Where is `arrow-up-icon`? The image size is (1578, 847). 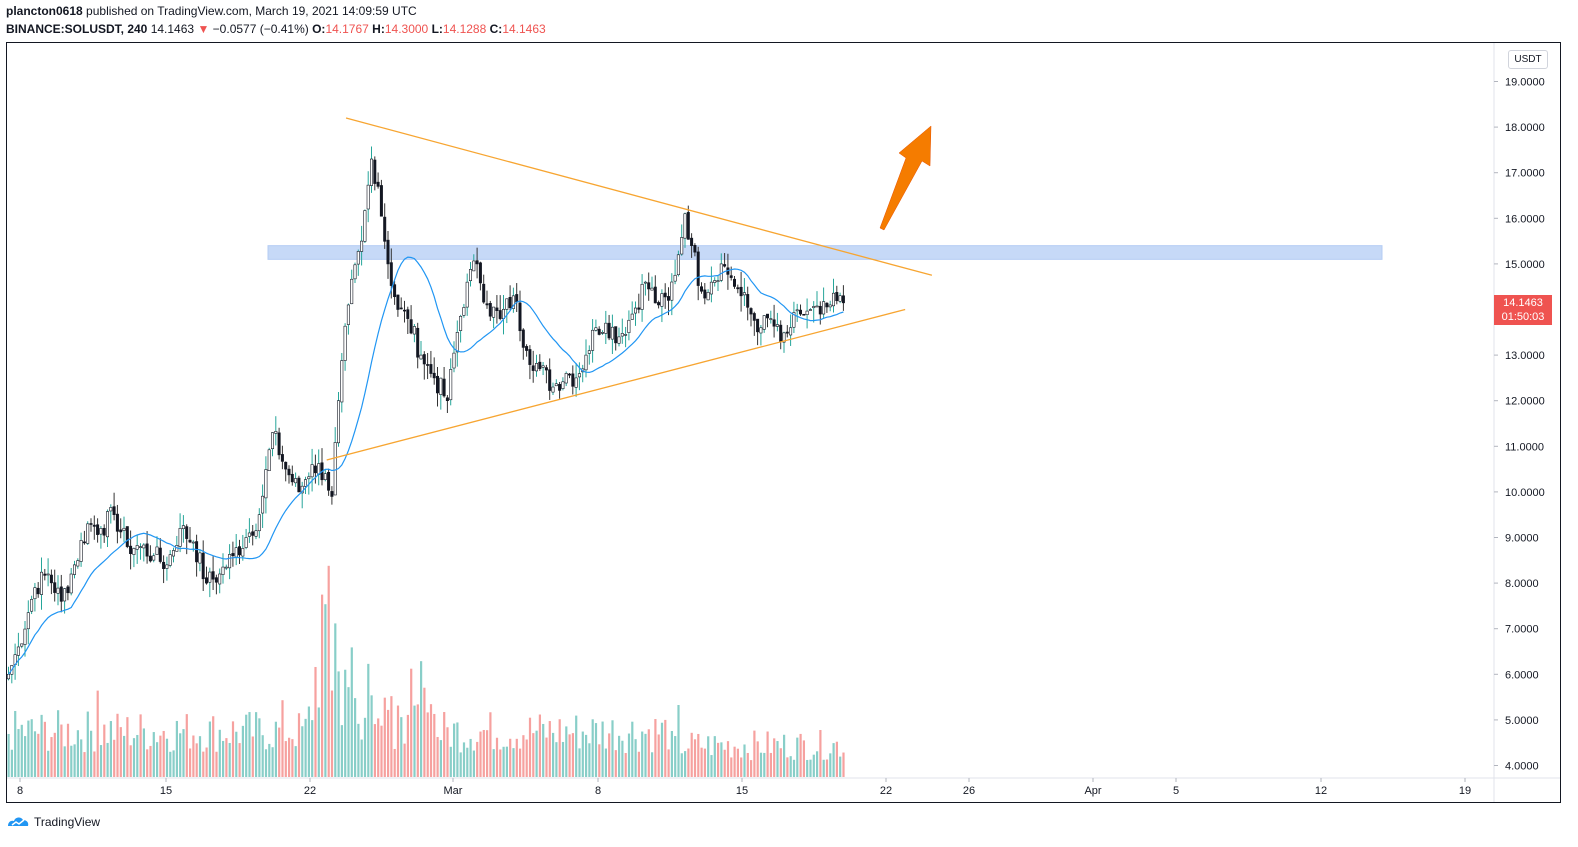
arrow-up-icon is located at coordinates (905, 178).